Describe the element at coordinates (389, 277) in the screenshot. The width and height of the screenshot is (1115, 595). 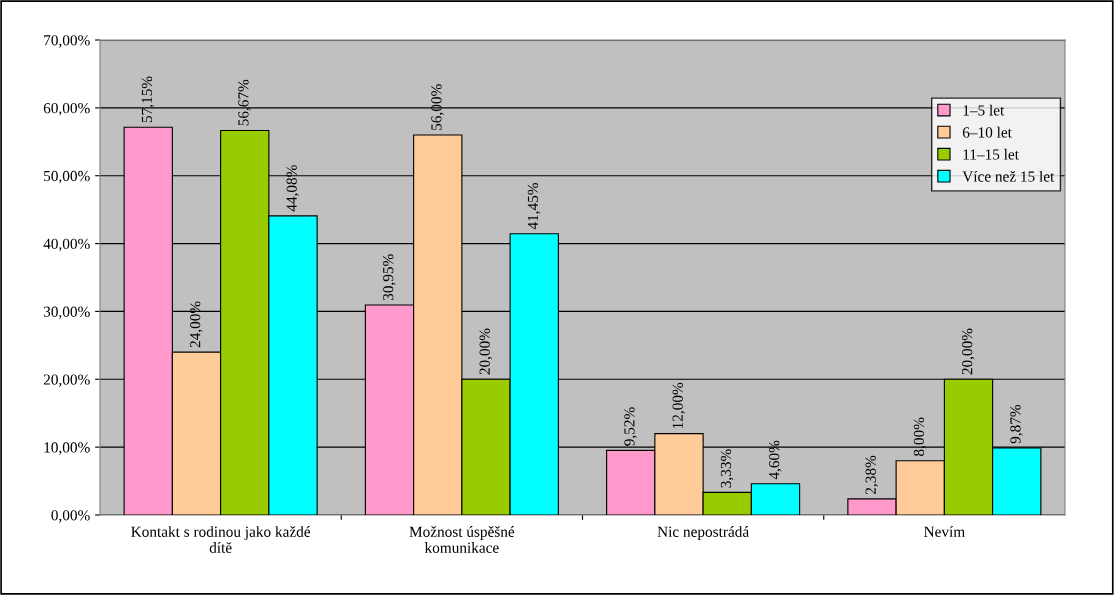
I see `data-label: 30,95%` at that location.